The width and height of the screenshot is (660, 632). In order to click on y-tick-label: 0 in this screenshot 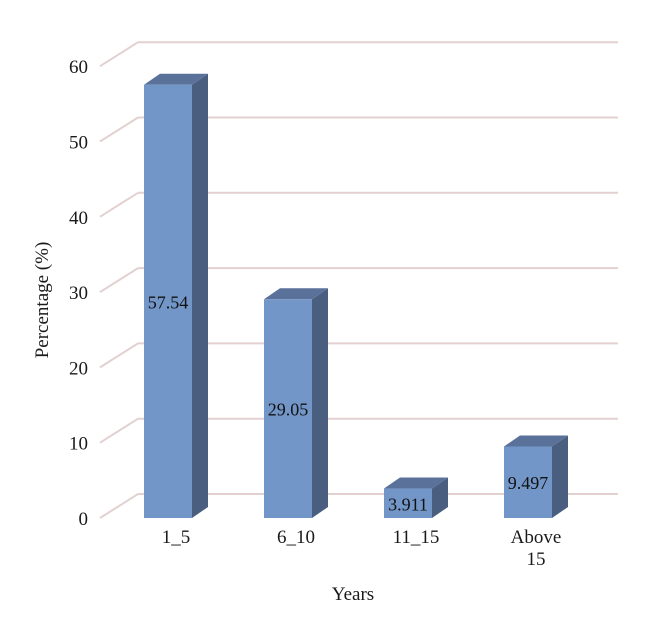, I will do `click(84, 519)`.